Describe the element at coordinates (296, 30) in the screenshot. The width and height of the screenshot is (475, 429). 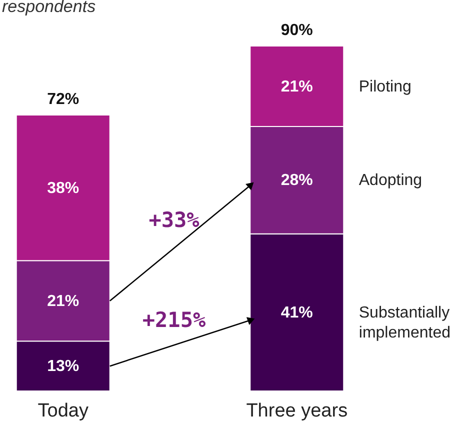
I see `total-label: 90%` at that location.